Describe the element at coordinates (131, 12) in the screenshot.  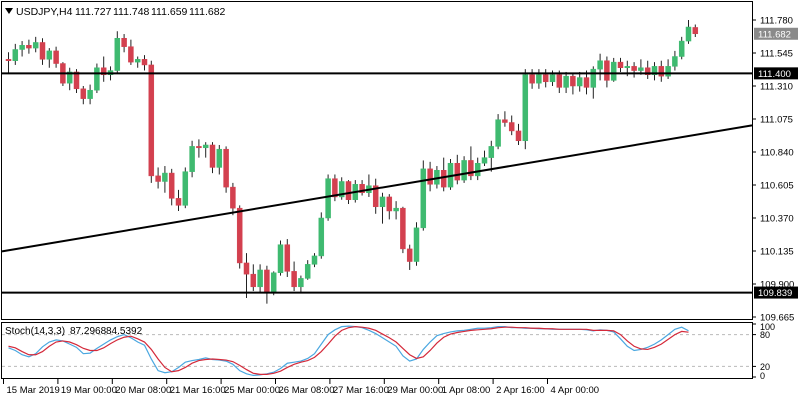
I see `ohlc-high: 111.748` at that location.